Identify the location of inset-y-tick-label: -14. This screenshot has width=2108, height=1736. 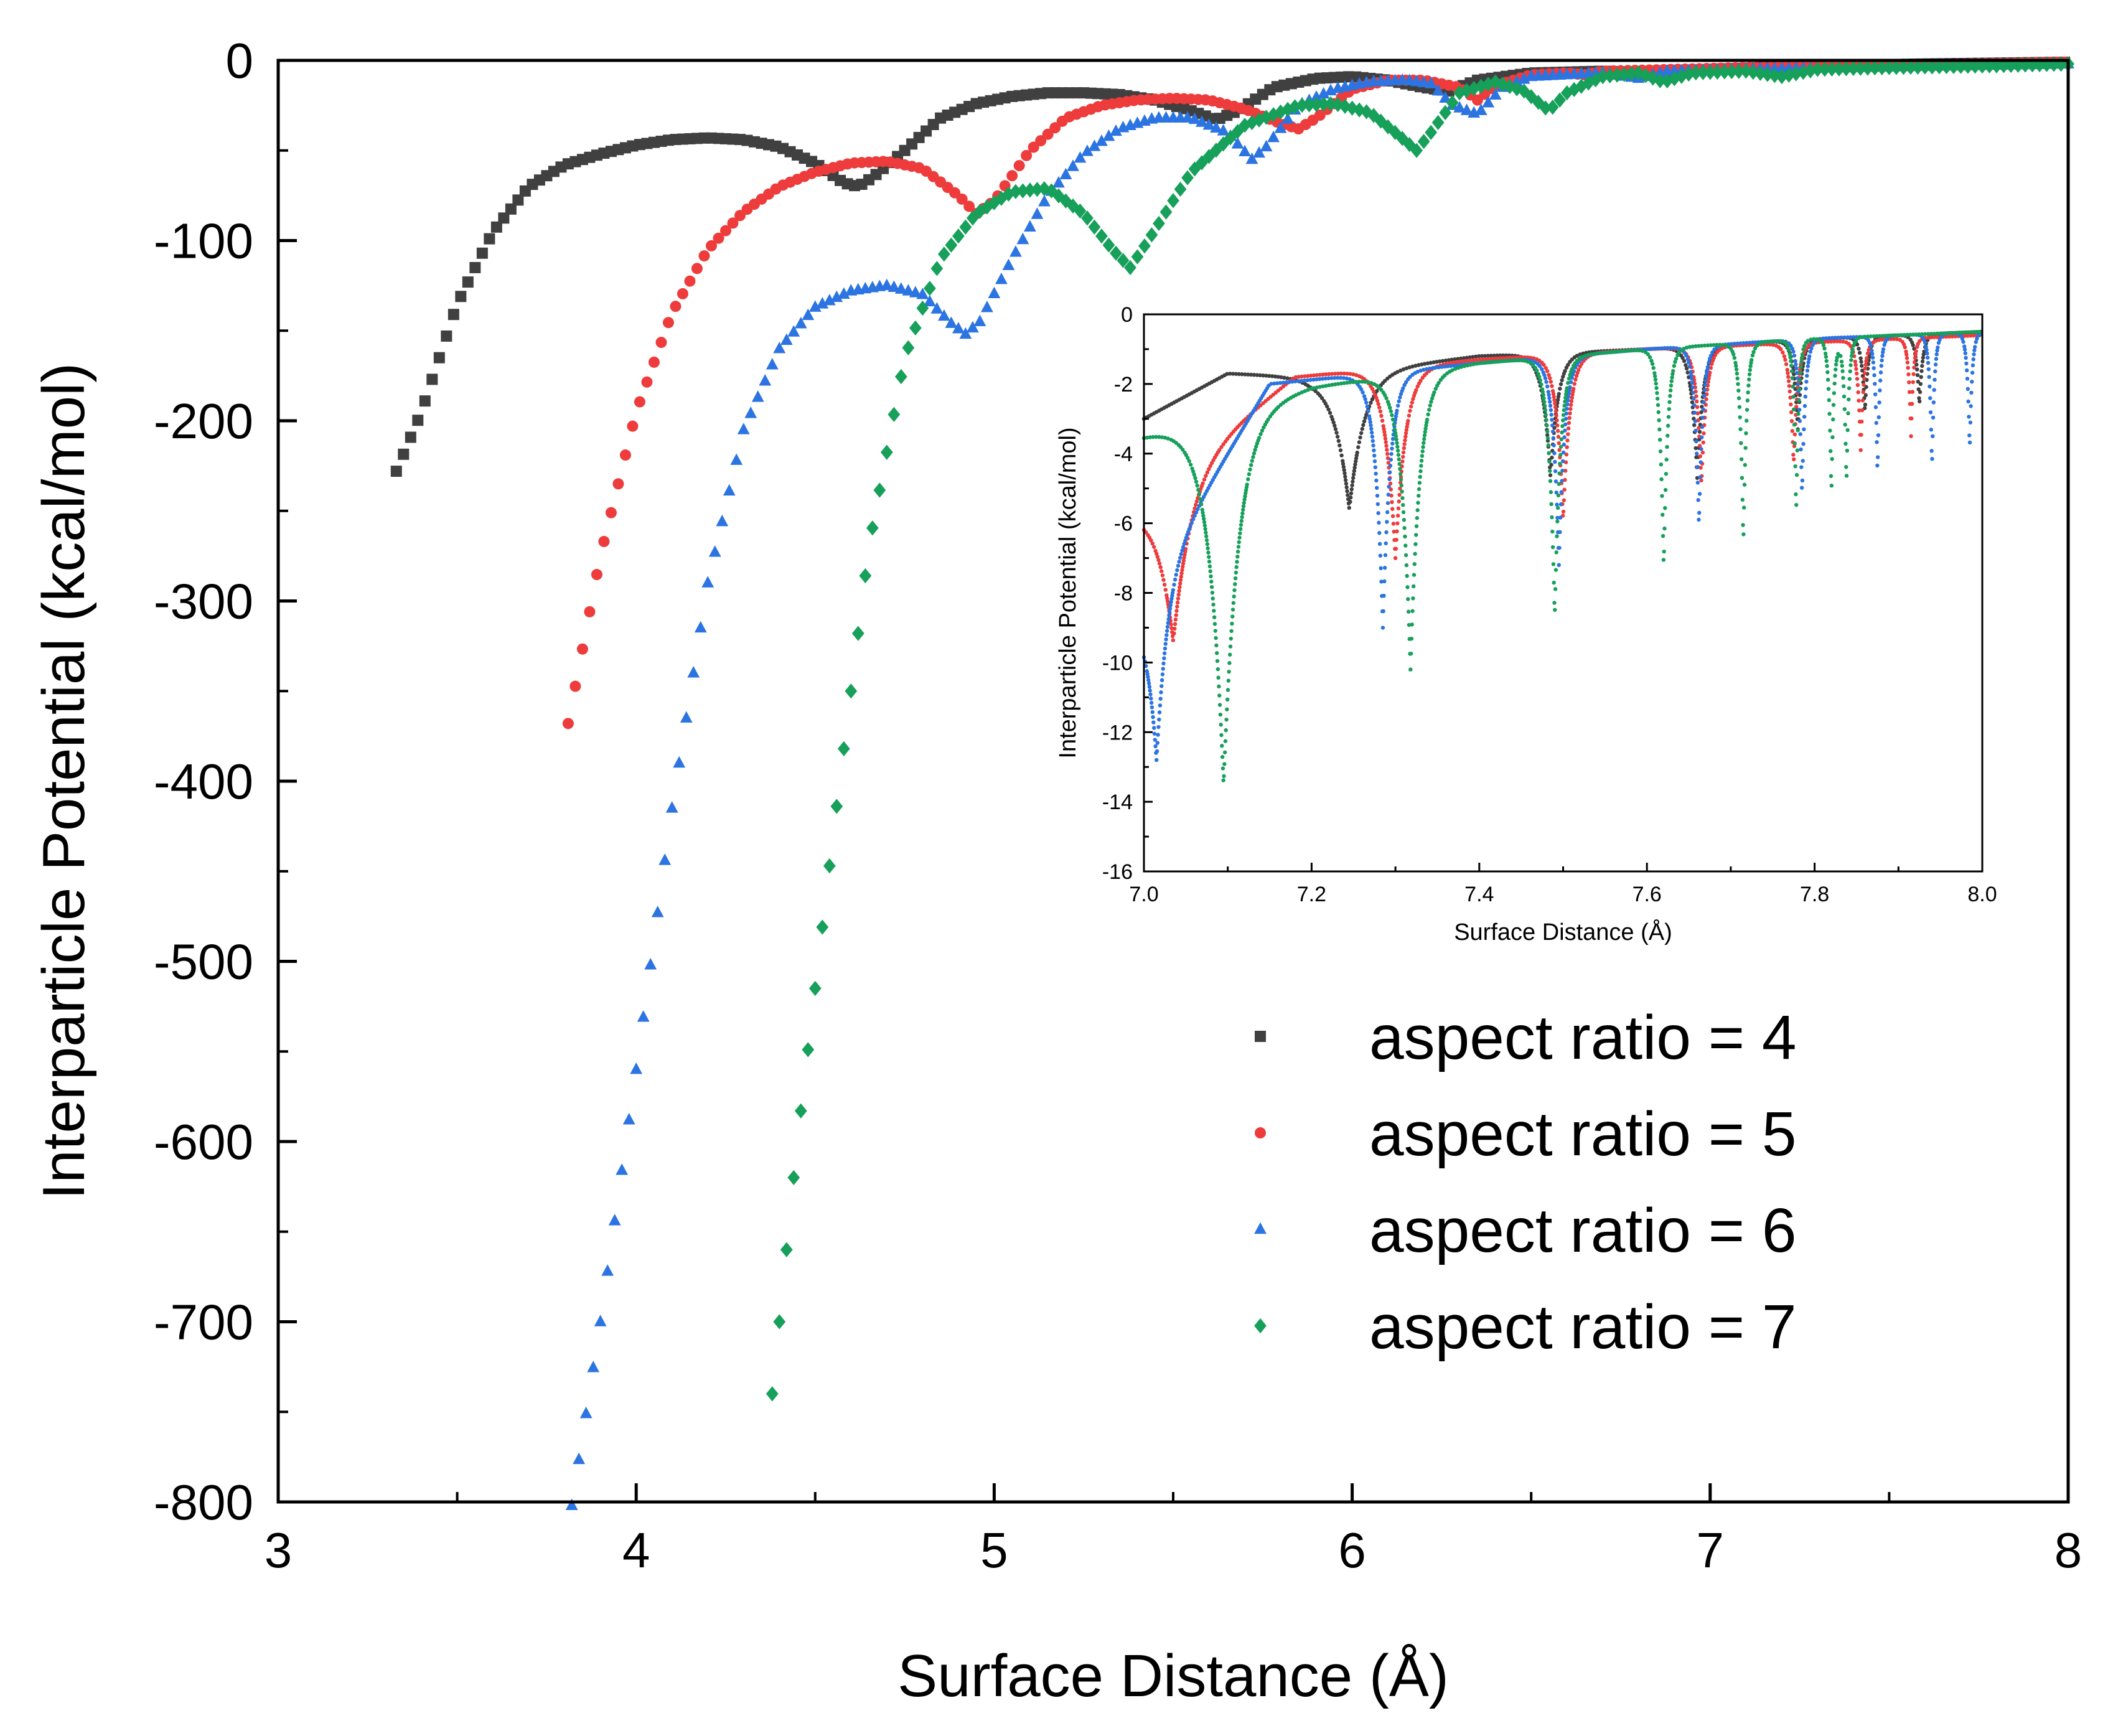
(1117, 803).